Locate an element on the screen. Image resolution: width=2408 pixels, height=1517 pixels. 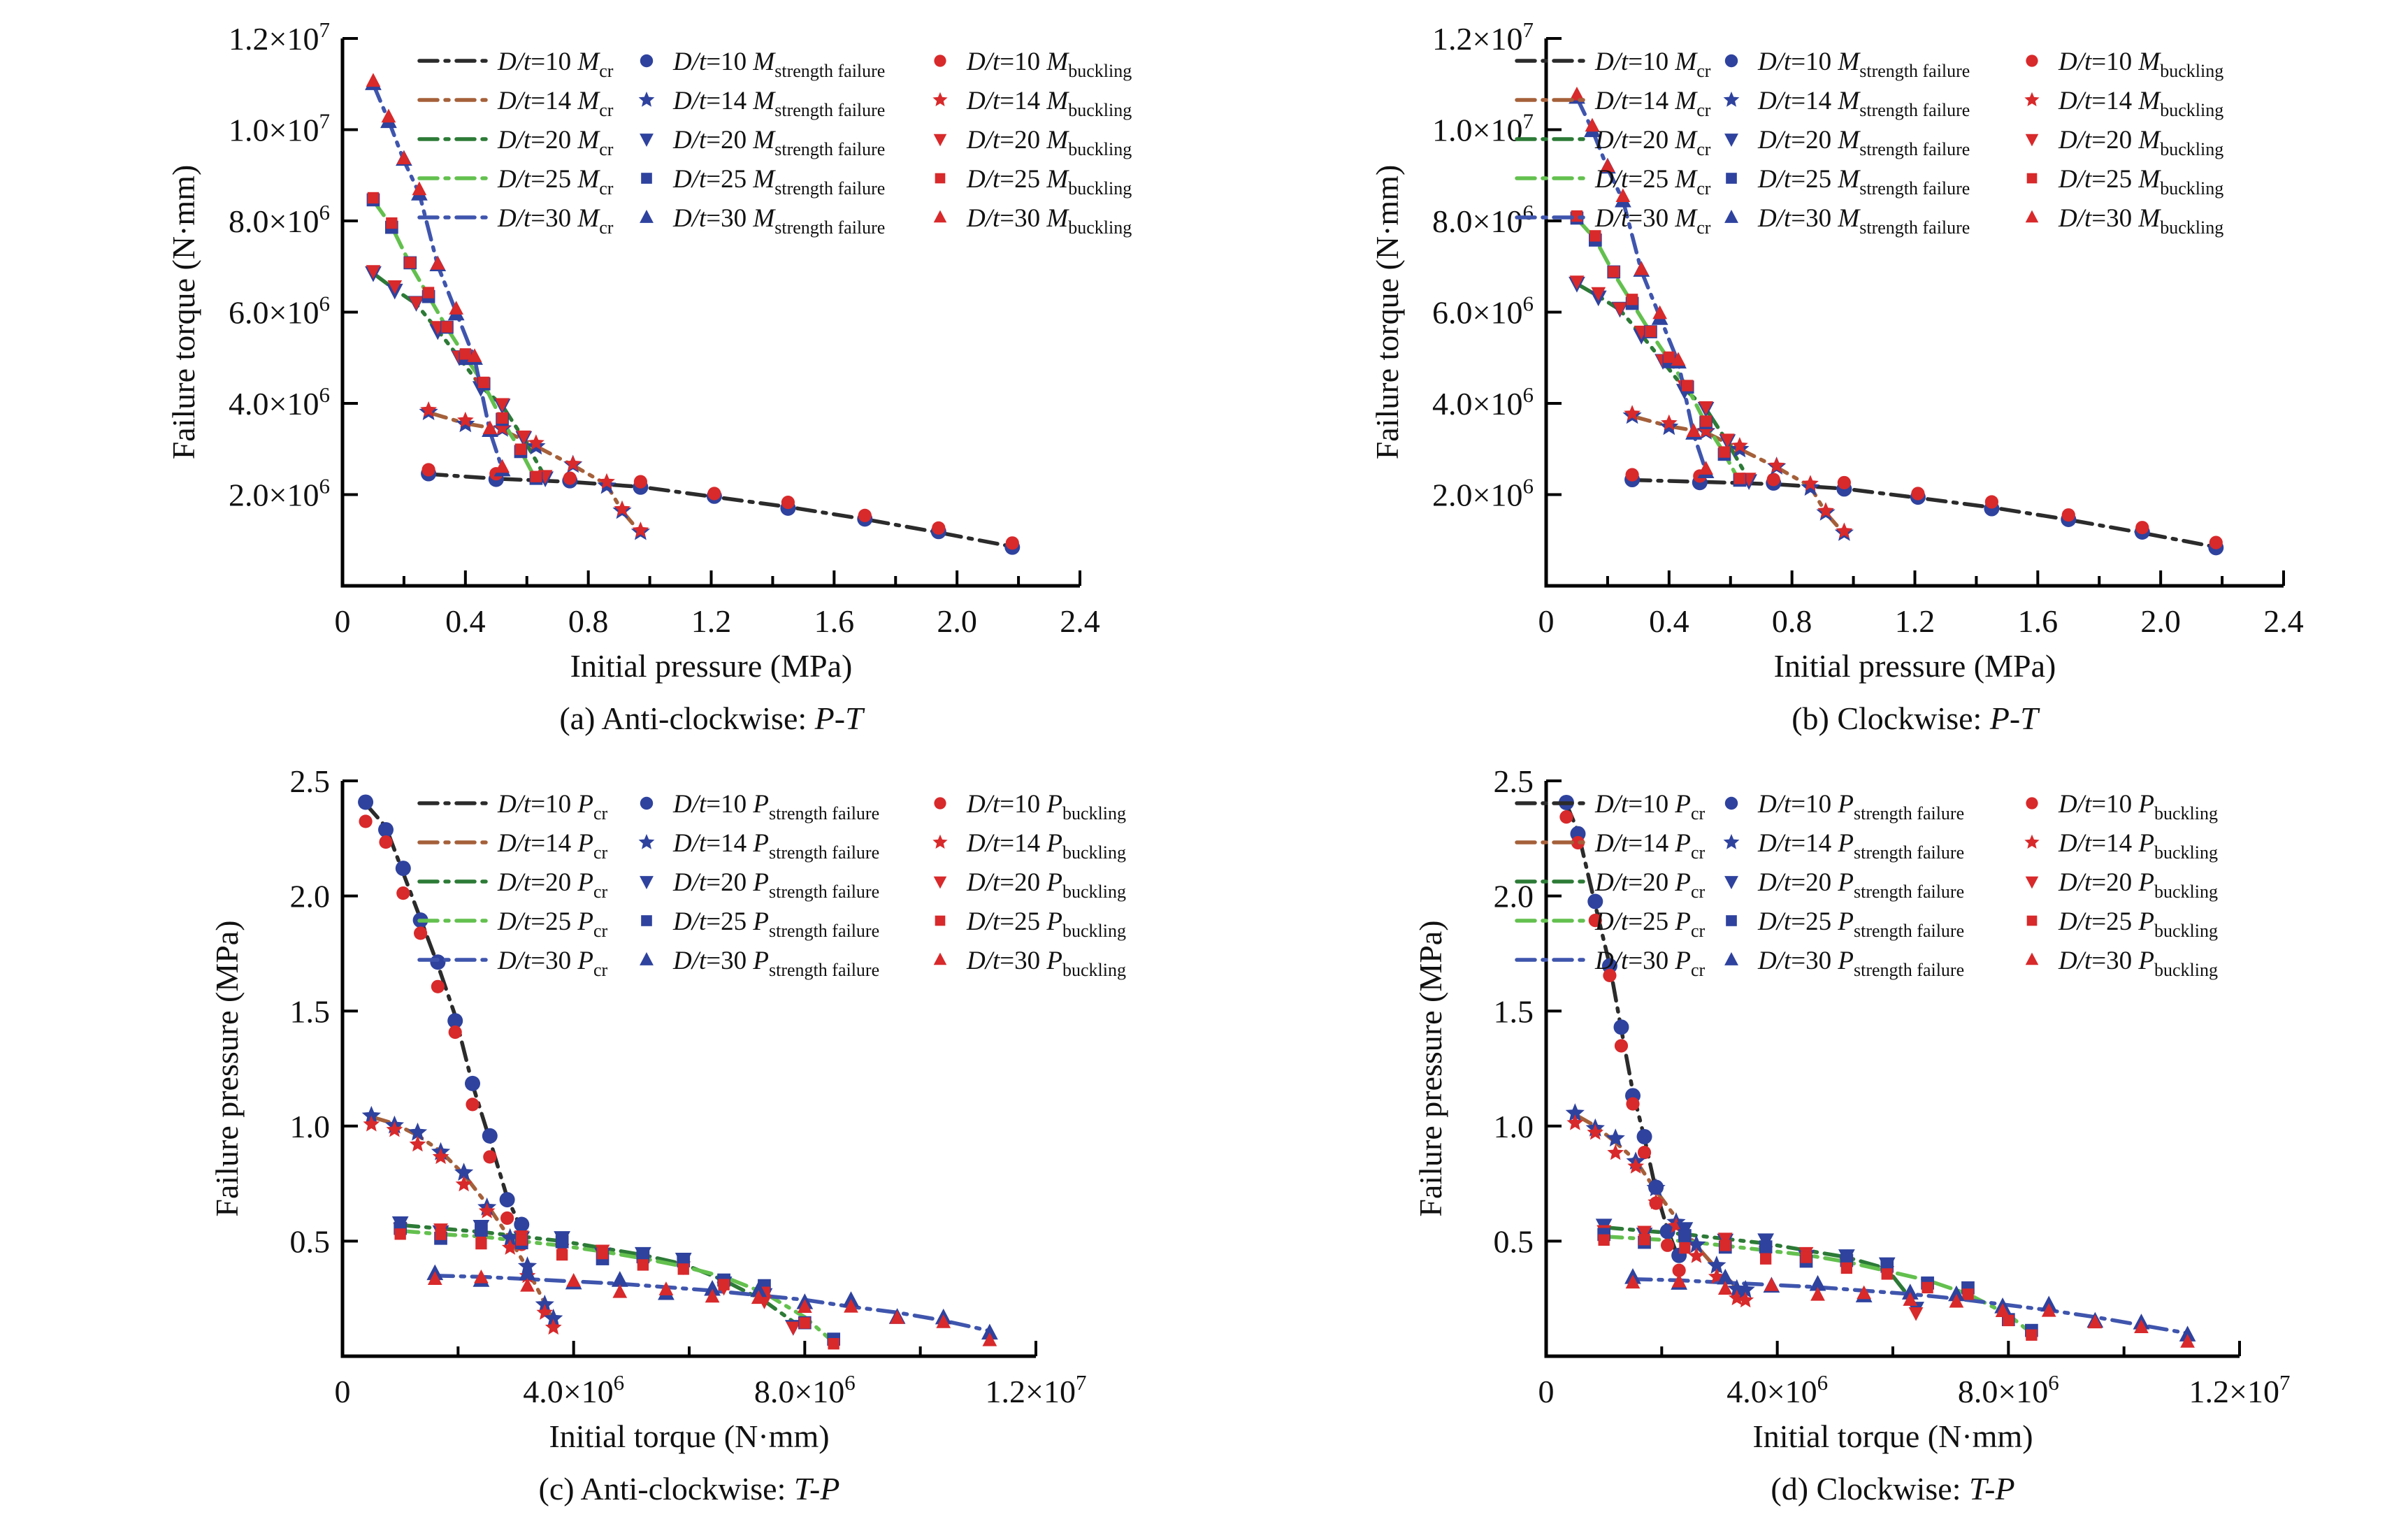
panel-d-legend-label-dt20-strength: D/t=20 Pstrength failure is located at coordinates (1860, 885).